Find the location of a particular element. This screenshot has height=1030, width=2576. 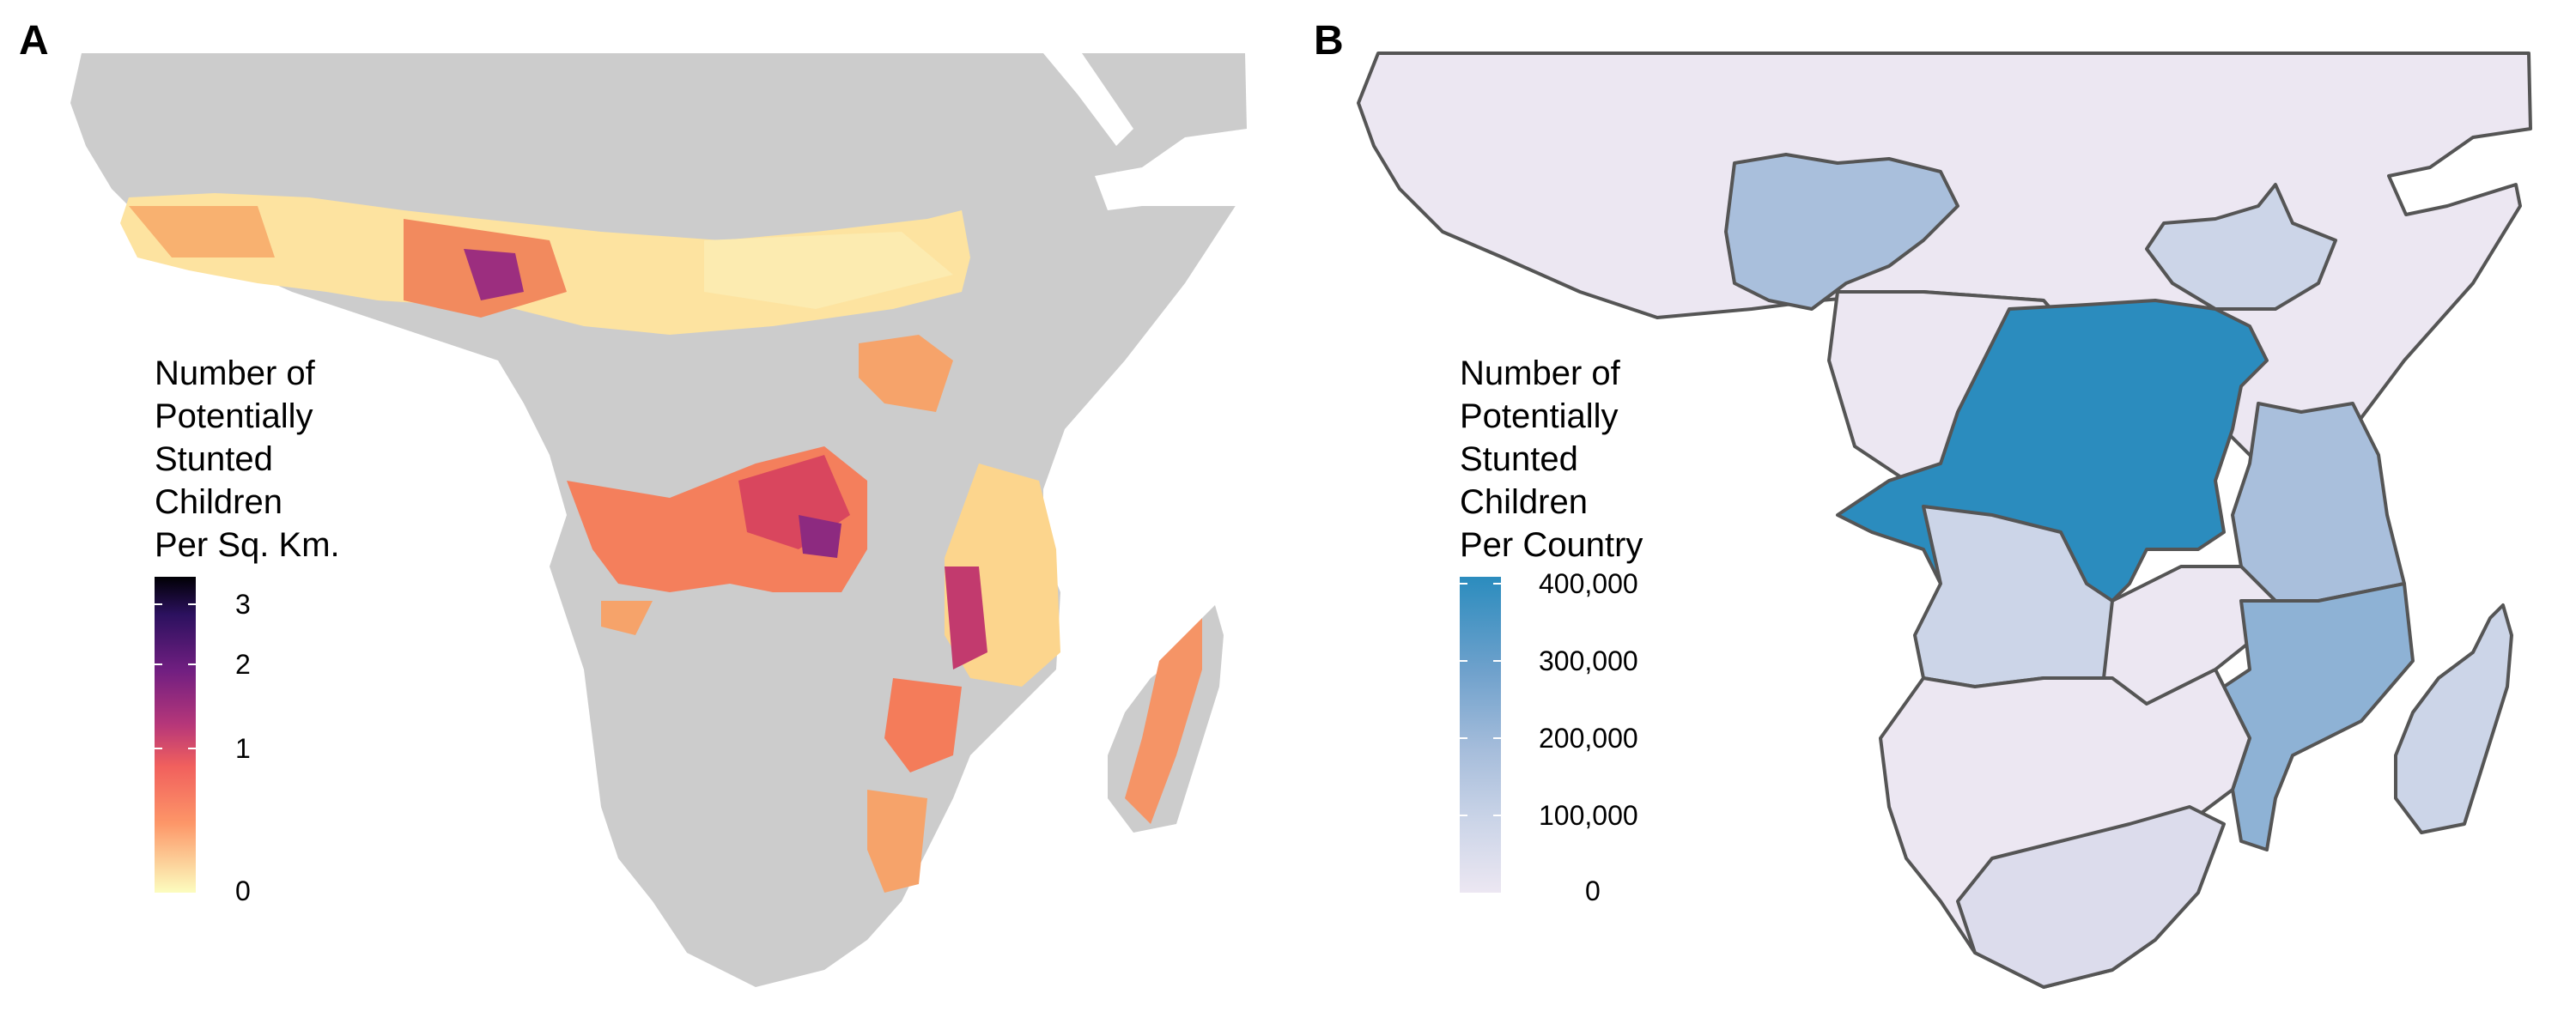

legend-a-tick-1: 1 is located at coordinates (243, 748).